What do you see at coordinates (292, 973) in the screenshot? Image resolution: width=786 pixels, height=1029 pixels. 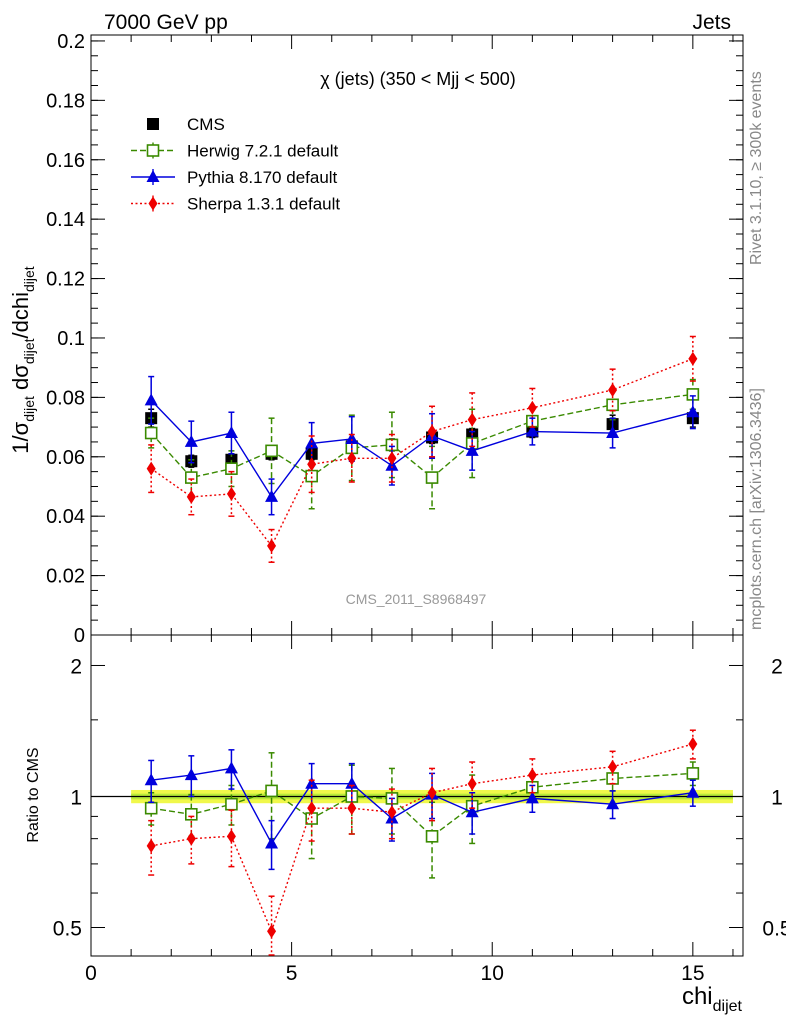 I see `x-tick-label: 5` at bounding box center [292, 973].